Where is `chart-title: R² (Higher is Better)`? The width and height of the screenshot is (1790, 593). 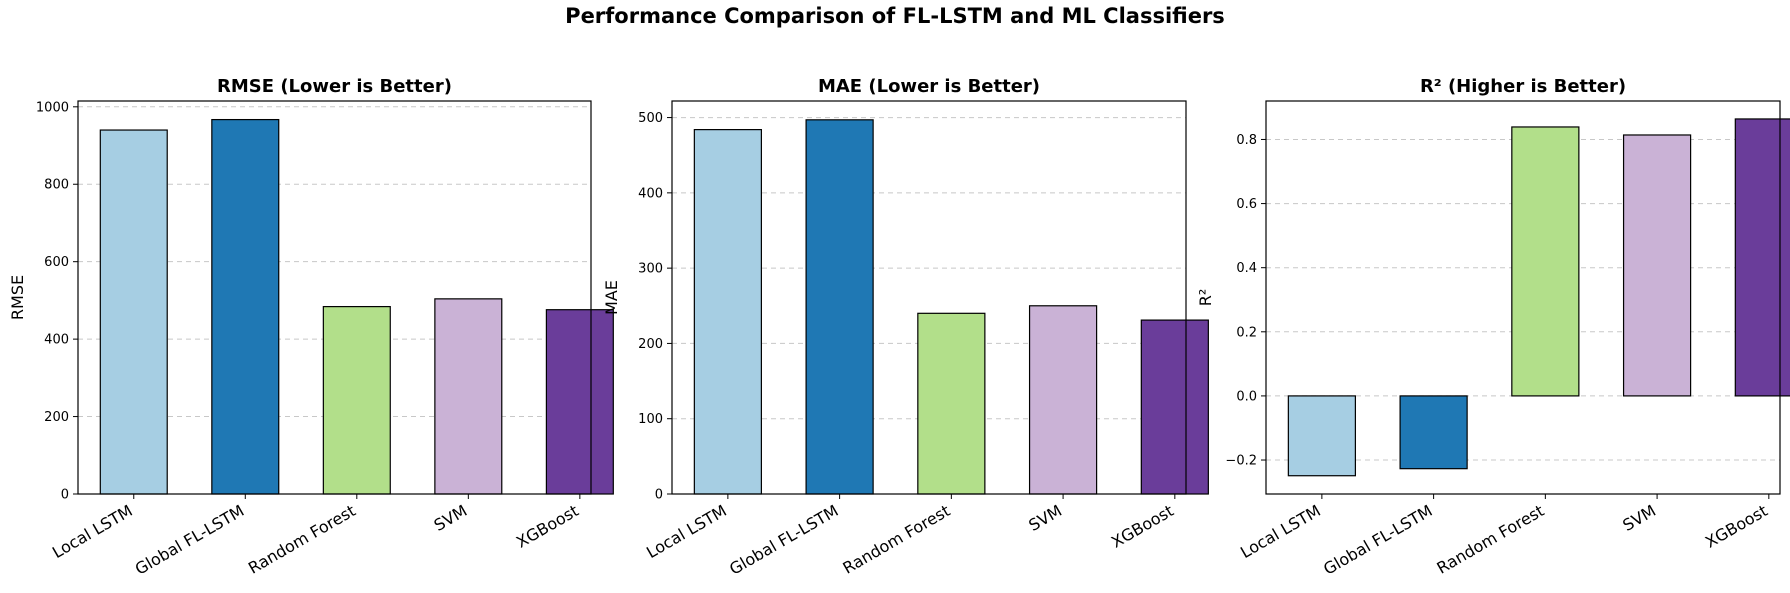 chart-title: R² (Higher is Better) is located at coordinates (1523, 86).